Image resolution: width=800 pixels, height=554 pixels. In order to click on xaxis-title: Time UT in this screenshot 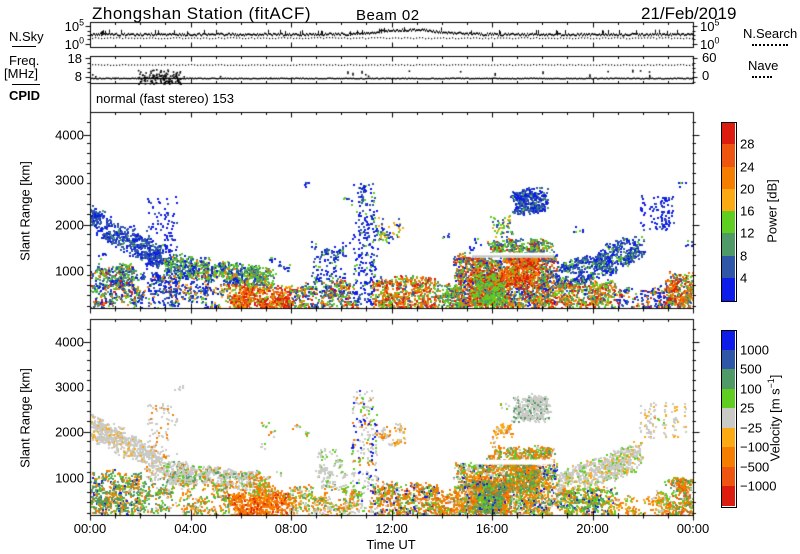, I will do `click(391, 544)`.